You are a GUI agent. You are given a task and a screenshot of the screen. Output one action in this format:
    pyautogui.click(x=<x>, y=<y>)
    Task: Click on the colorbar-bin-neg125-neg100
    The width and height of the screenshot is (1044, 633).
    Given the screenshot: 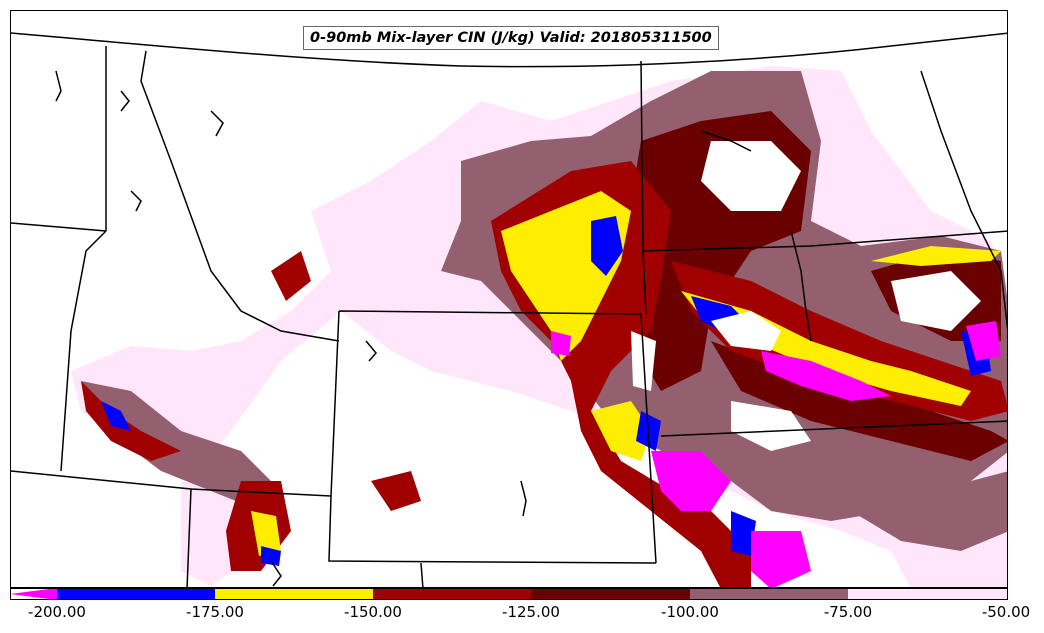 What is the action you would take?
    pyautogui.click(x=610, y=594)
    